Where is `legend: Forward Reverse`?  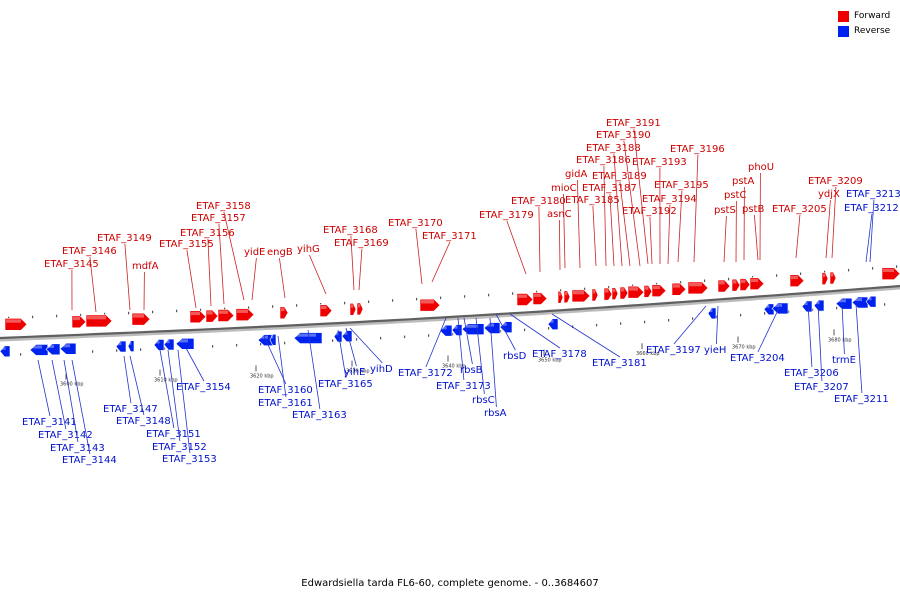 legend: Forward Reverse is located at coordinates (864, 24).